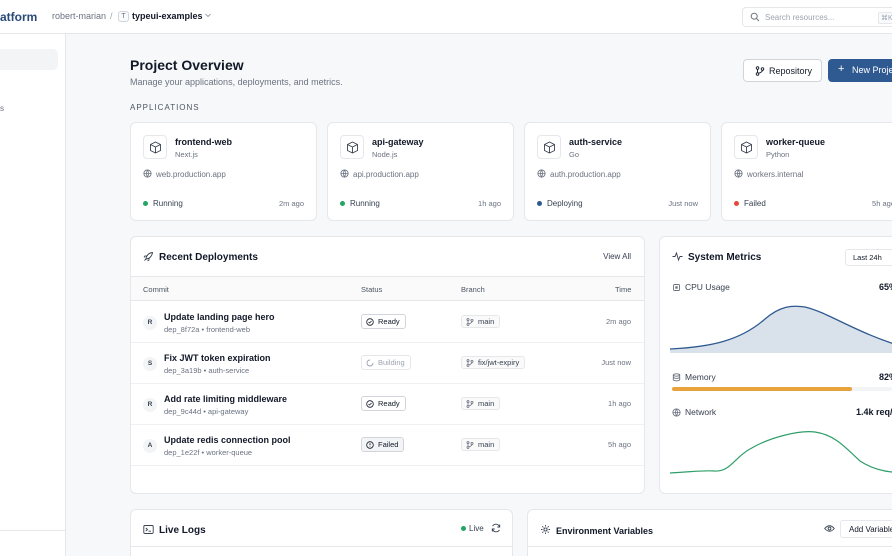  I want to click on new-project-label: New Project, so click(872, 70).